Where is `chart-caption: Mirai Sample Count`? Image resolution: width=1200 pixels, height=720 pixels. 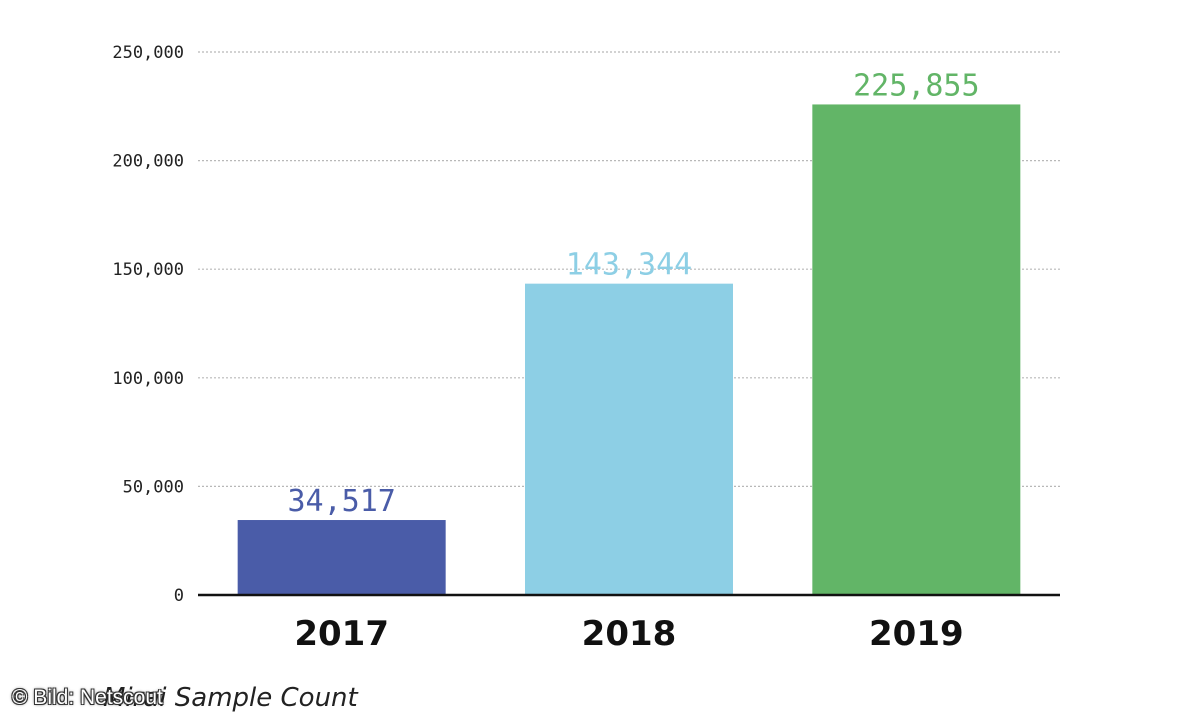
chart-caption: Mirai Sample Count is located at coordinates (230, 698).